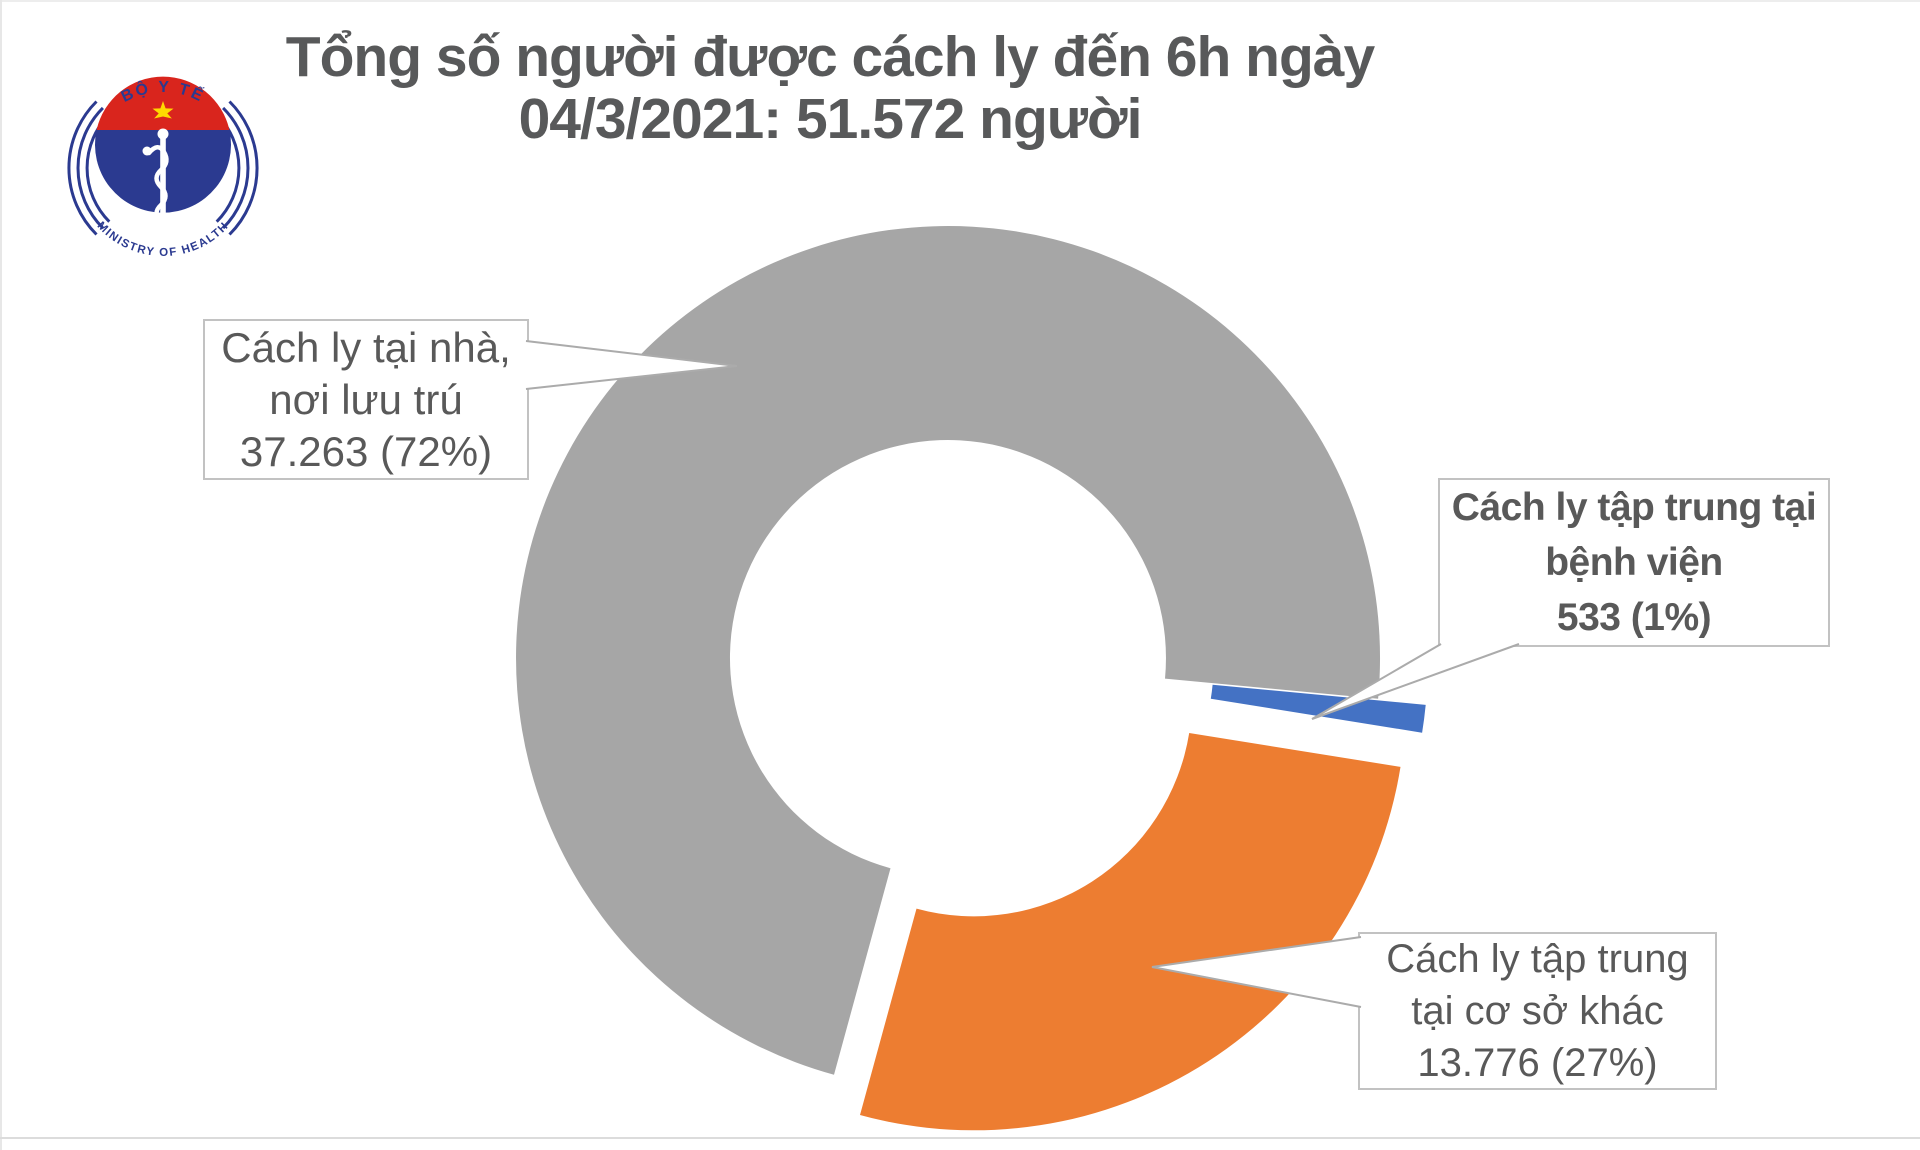 The height and width of the screenshot is (1150, 1920). I want to click on ministry-of-health-logo: BỘ Y TẾ MINISTRY OF HEALTH, so click(163, 167).